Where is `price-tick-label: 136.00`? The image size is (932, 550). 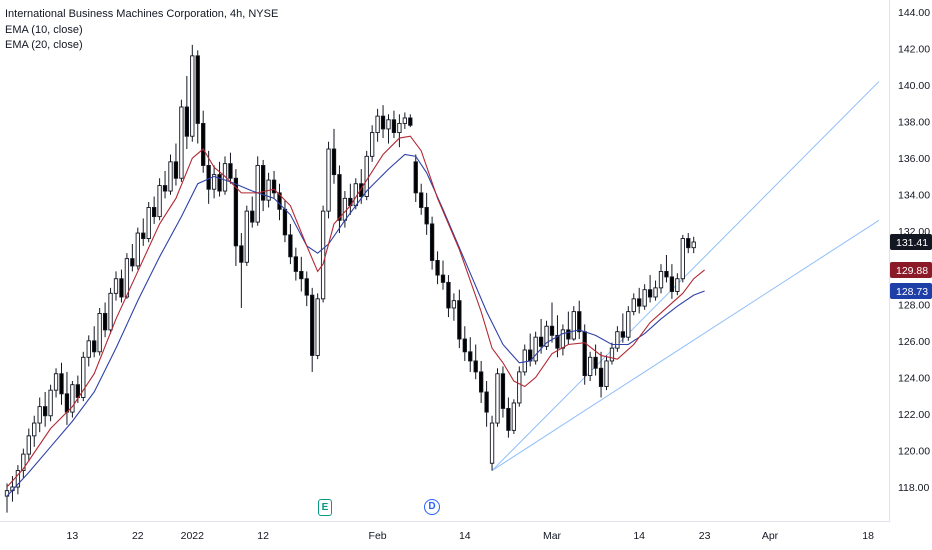
price-tick-label: 136.00 is located at coordinates (914, 159).